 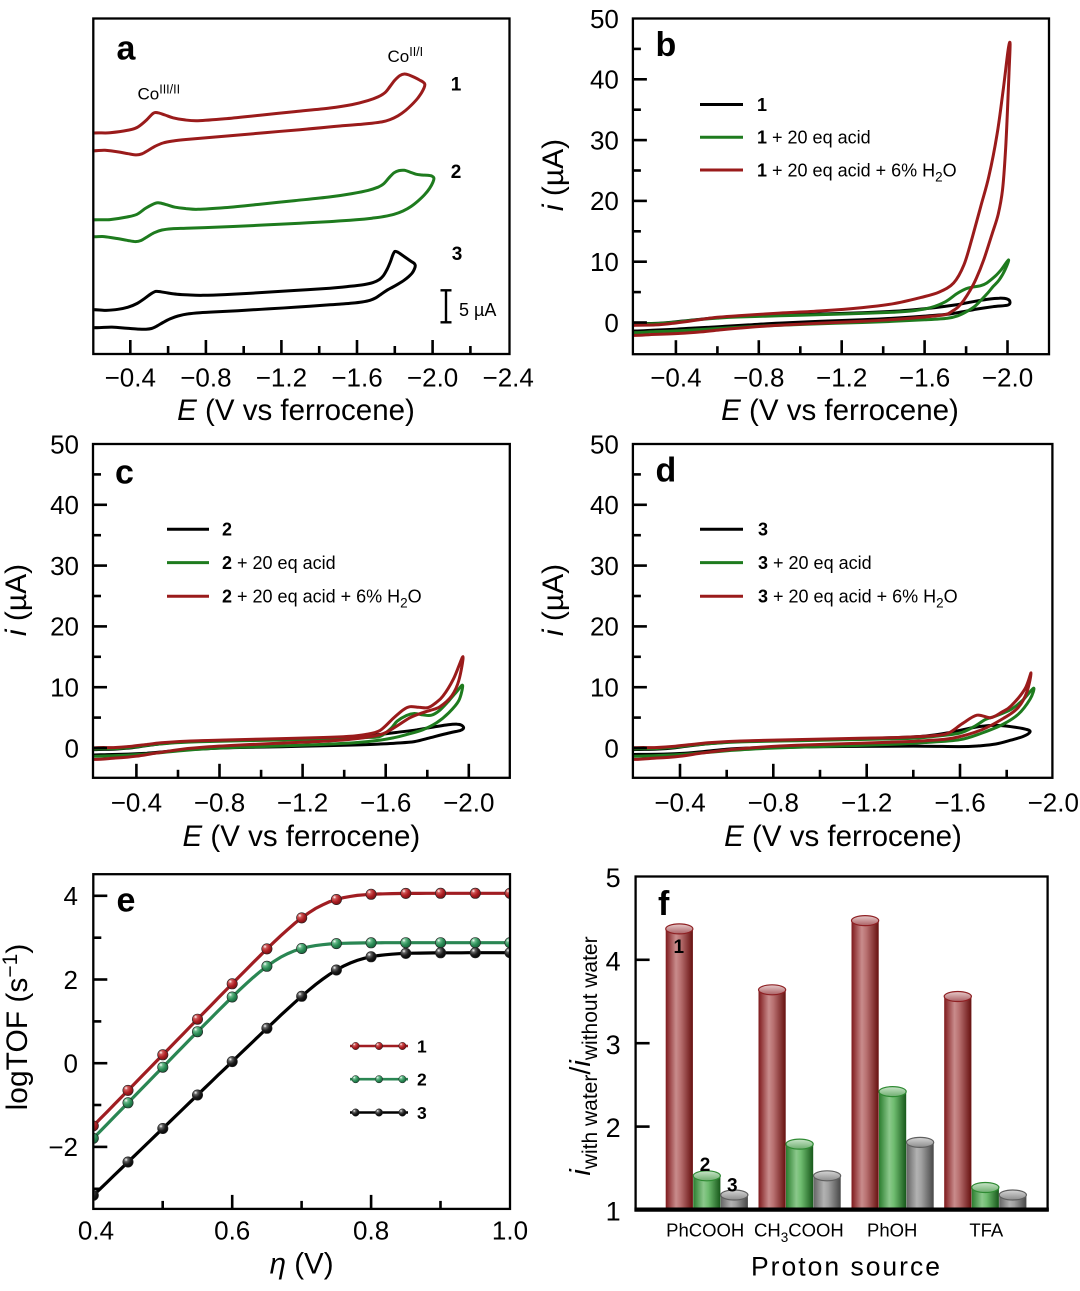 I want to click on svg-text: c, so click(x=124, y=473).